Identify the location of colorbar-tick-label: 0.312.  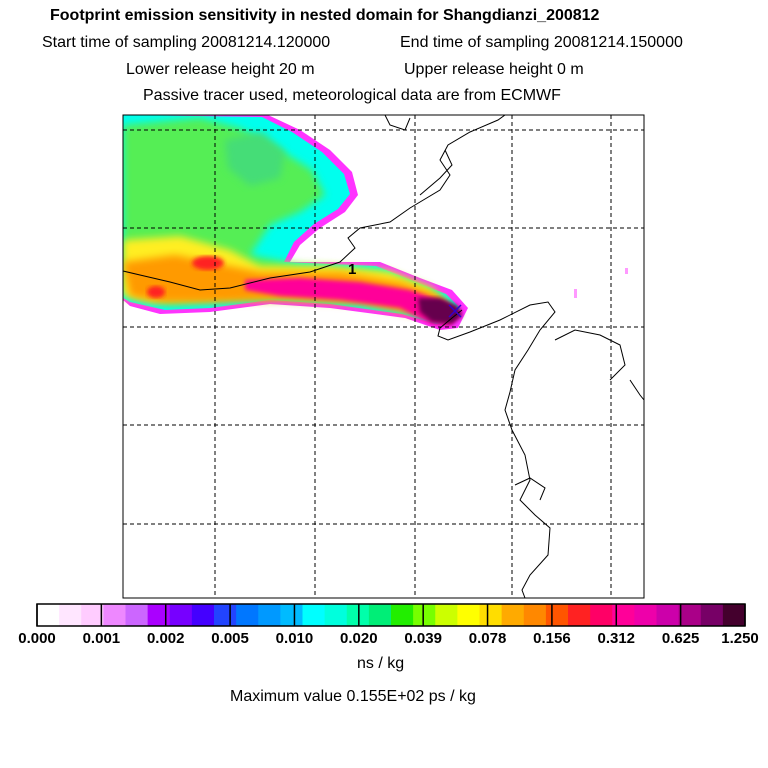
(616, 638).